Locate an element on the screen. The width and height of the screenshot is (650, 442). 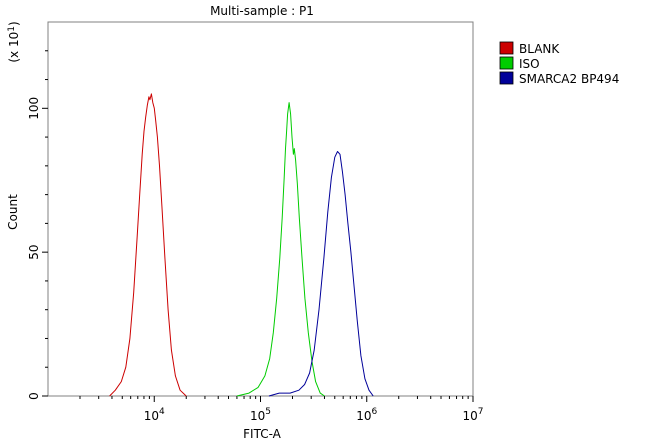
x-tick-label: 10⁷ is located at coordinates (472, 415).